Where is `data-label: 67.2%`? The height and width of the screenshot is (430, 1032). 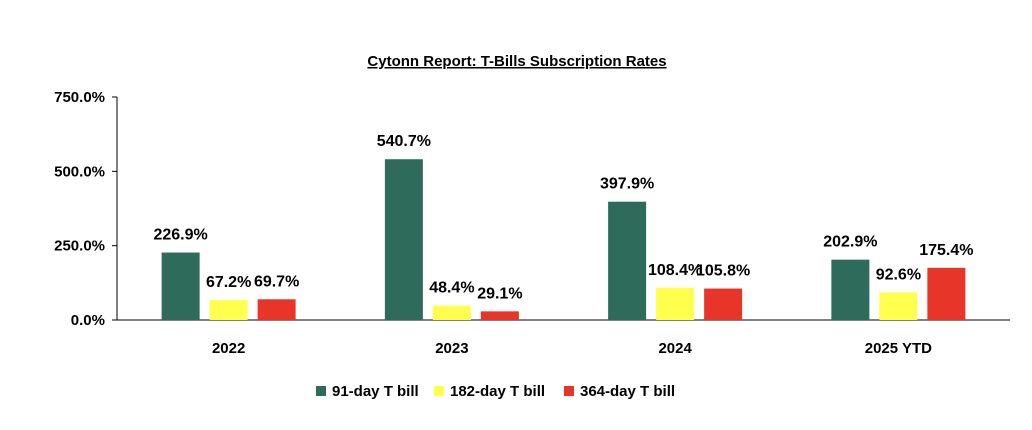 data-label: 67.2% is located at coordinates (228, 282).